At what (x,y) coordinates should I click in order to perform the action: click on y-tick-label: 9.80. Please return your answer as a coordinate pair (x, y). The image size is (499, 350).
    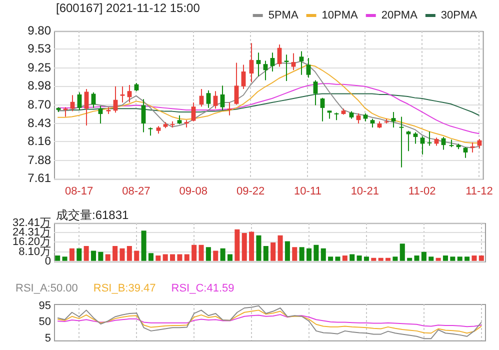
    Looking at the image, I should click on (40, 30).